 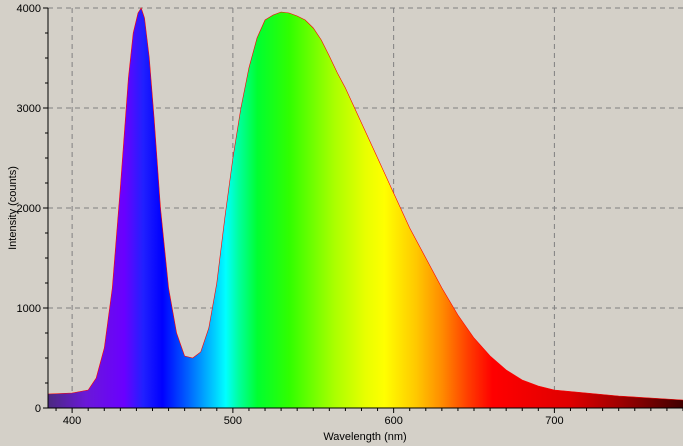 What do you see at coordinates (364, 437) in the screenshot?
I see `x-axis-title: Wavelength (nm)` at bounding box center [364, 437].